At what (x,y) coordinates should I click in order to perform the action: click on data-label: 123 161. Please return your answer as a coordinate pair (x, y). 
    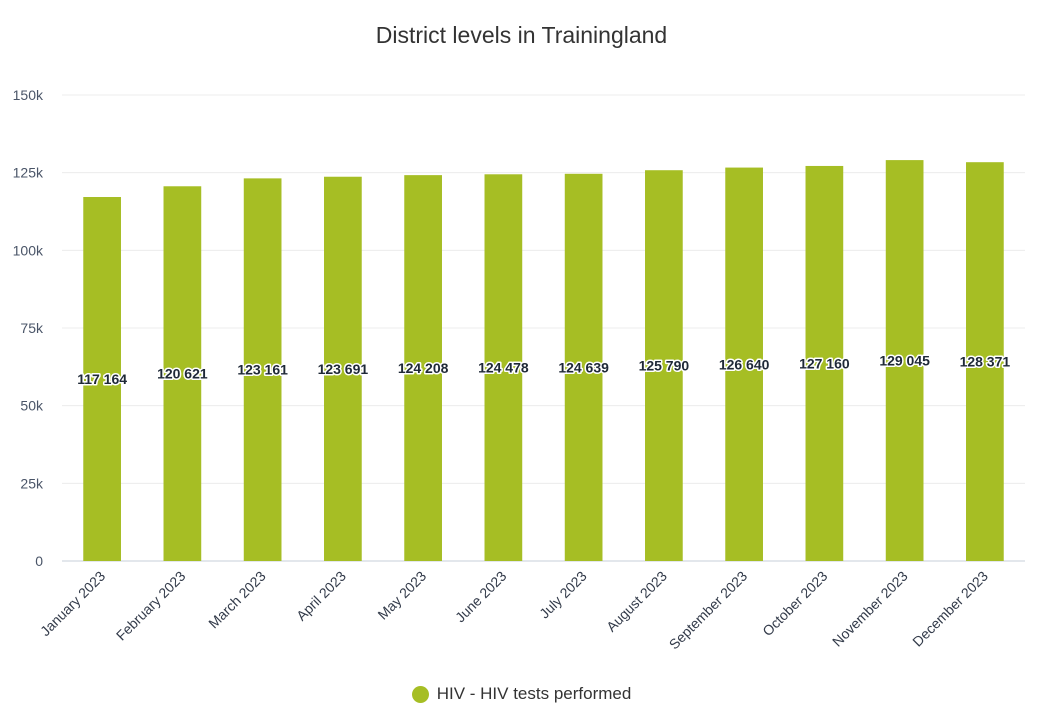
    Looking at the image, I should click on (262, 370).